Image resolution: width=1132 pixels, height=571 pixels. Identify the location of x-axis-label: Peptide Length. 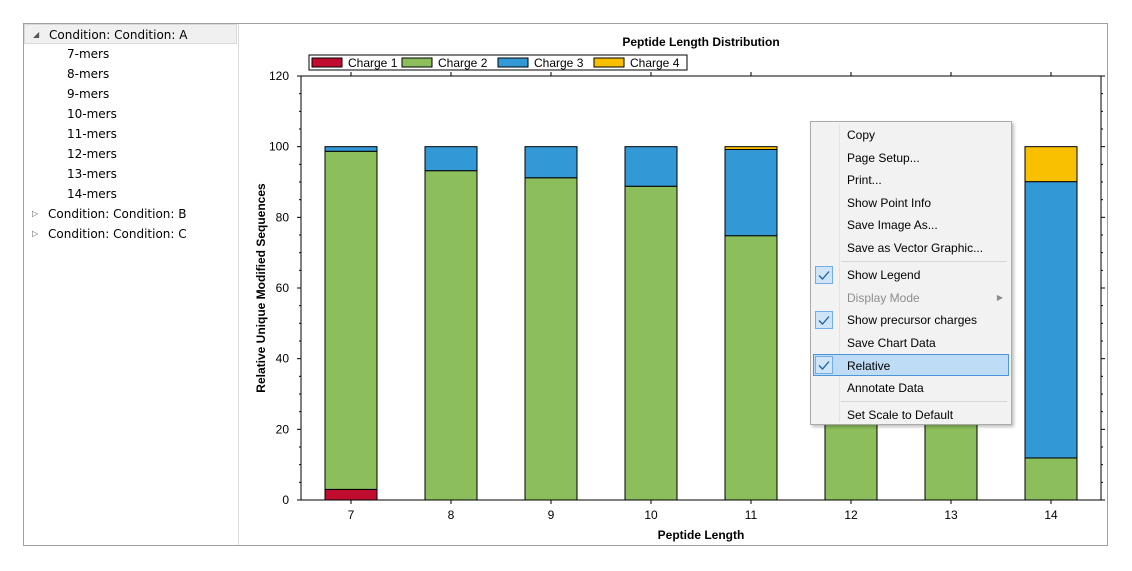
(701, 535).